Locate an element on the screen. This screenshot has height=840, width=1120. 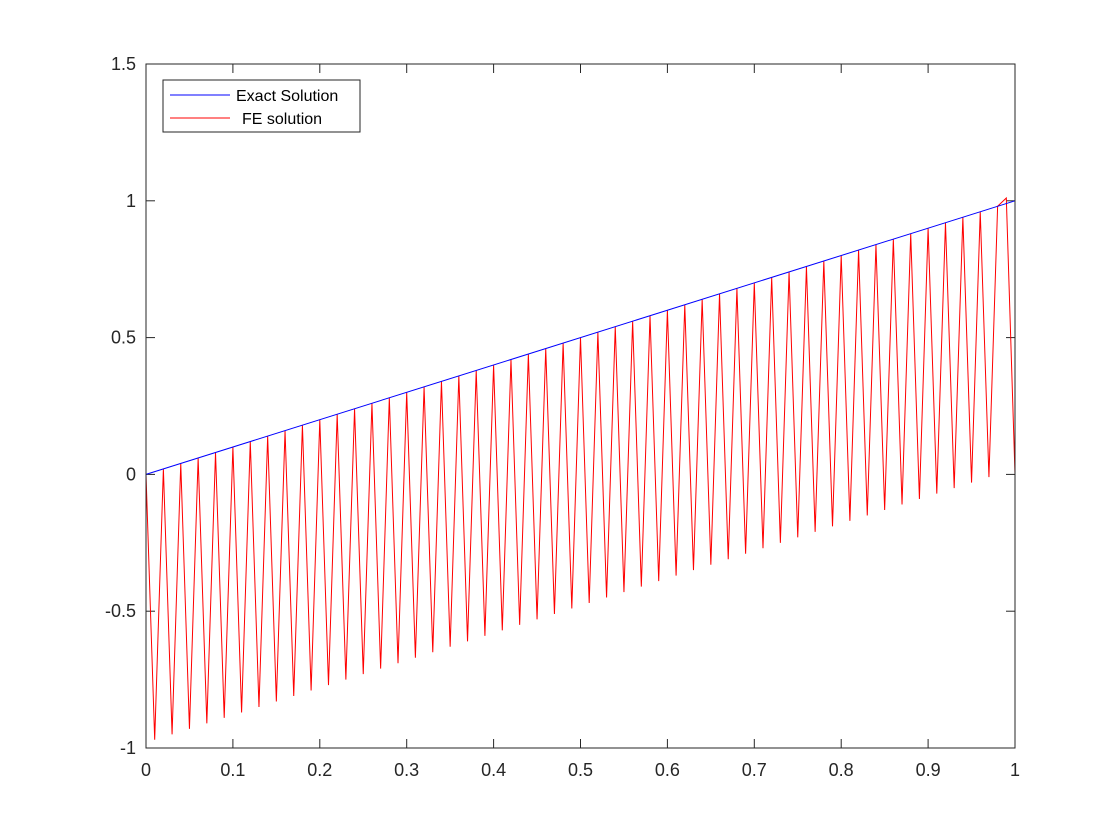
x-tick-label: 0.9 is located at coordinates (928, 770).